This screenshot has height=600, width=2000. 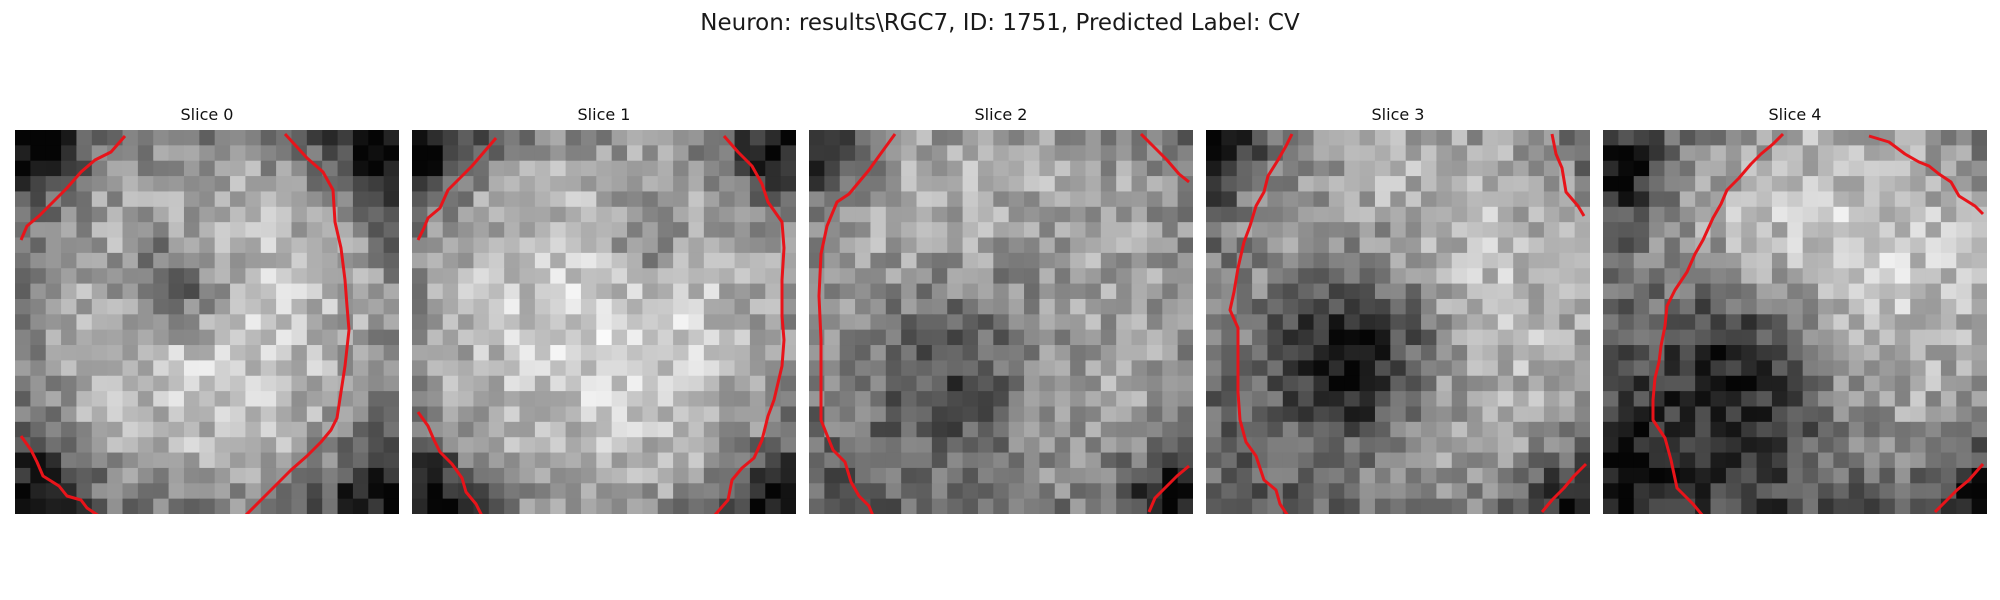 What do you see at coordinates (1001, 322) in the screenshot?
I see `slice-image` at bounding box center [1001, 322].